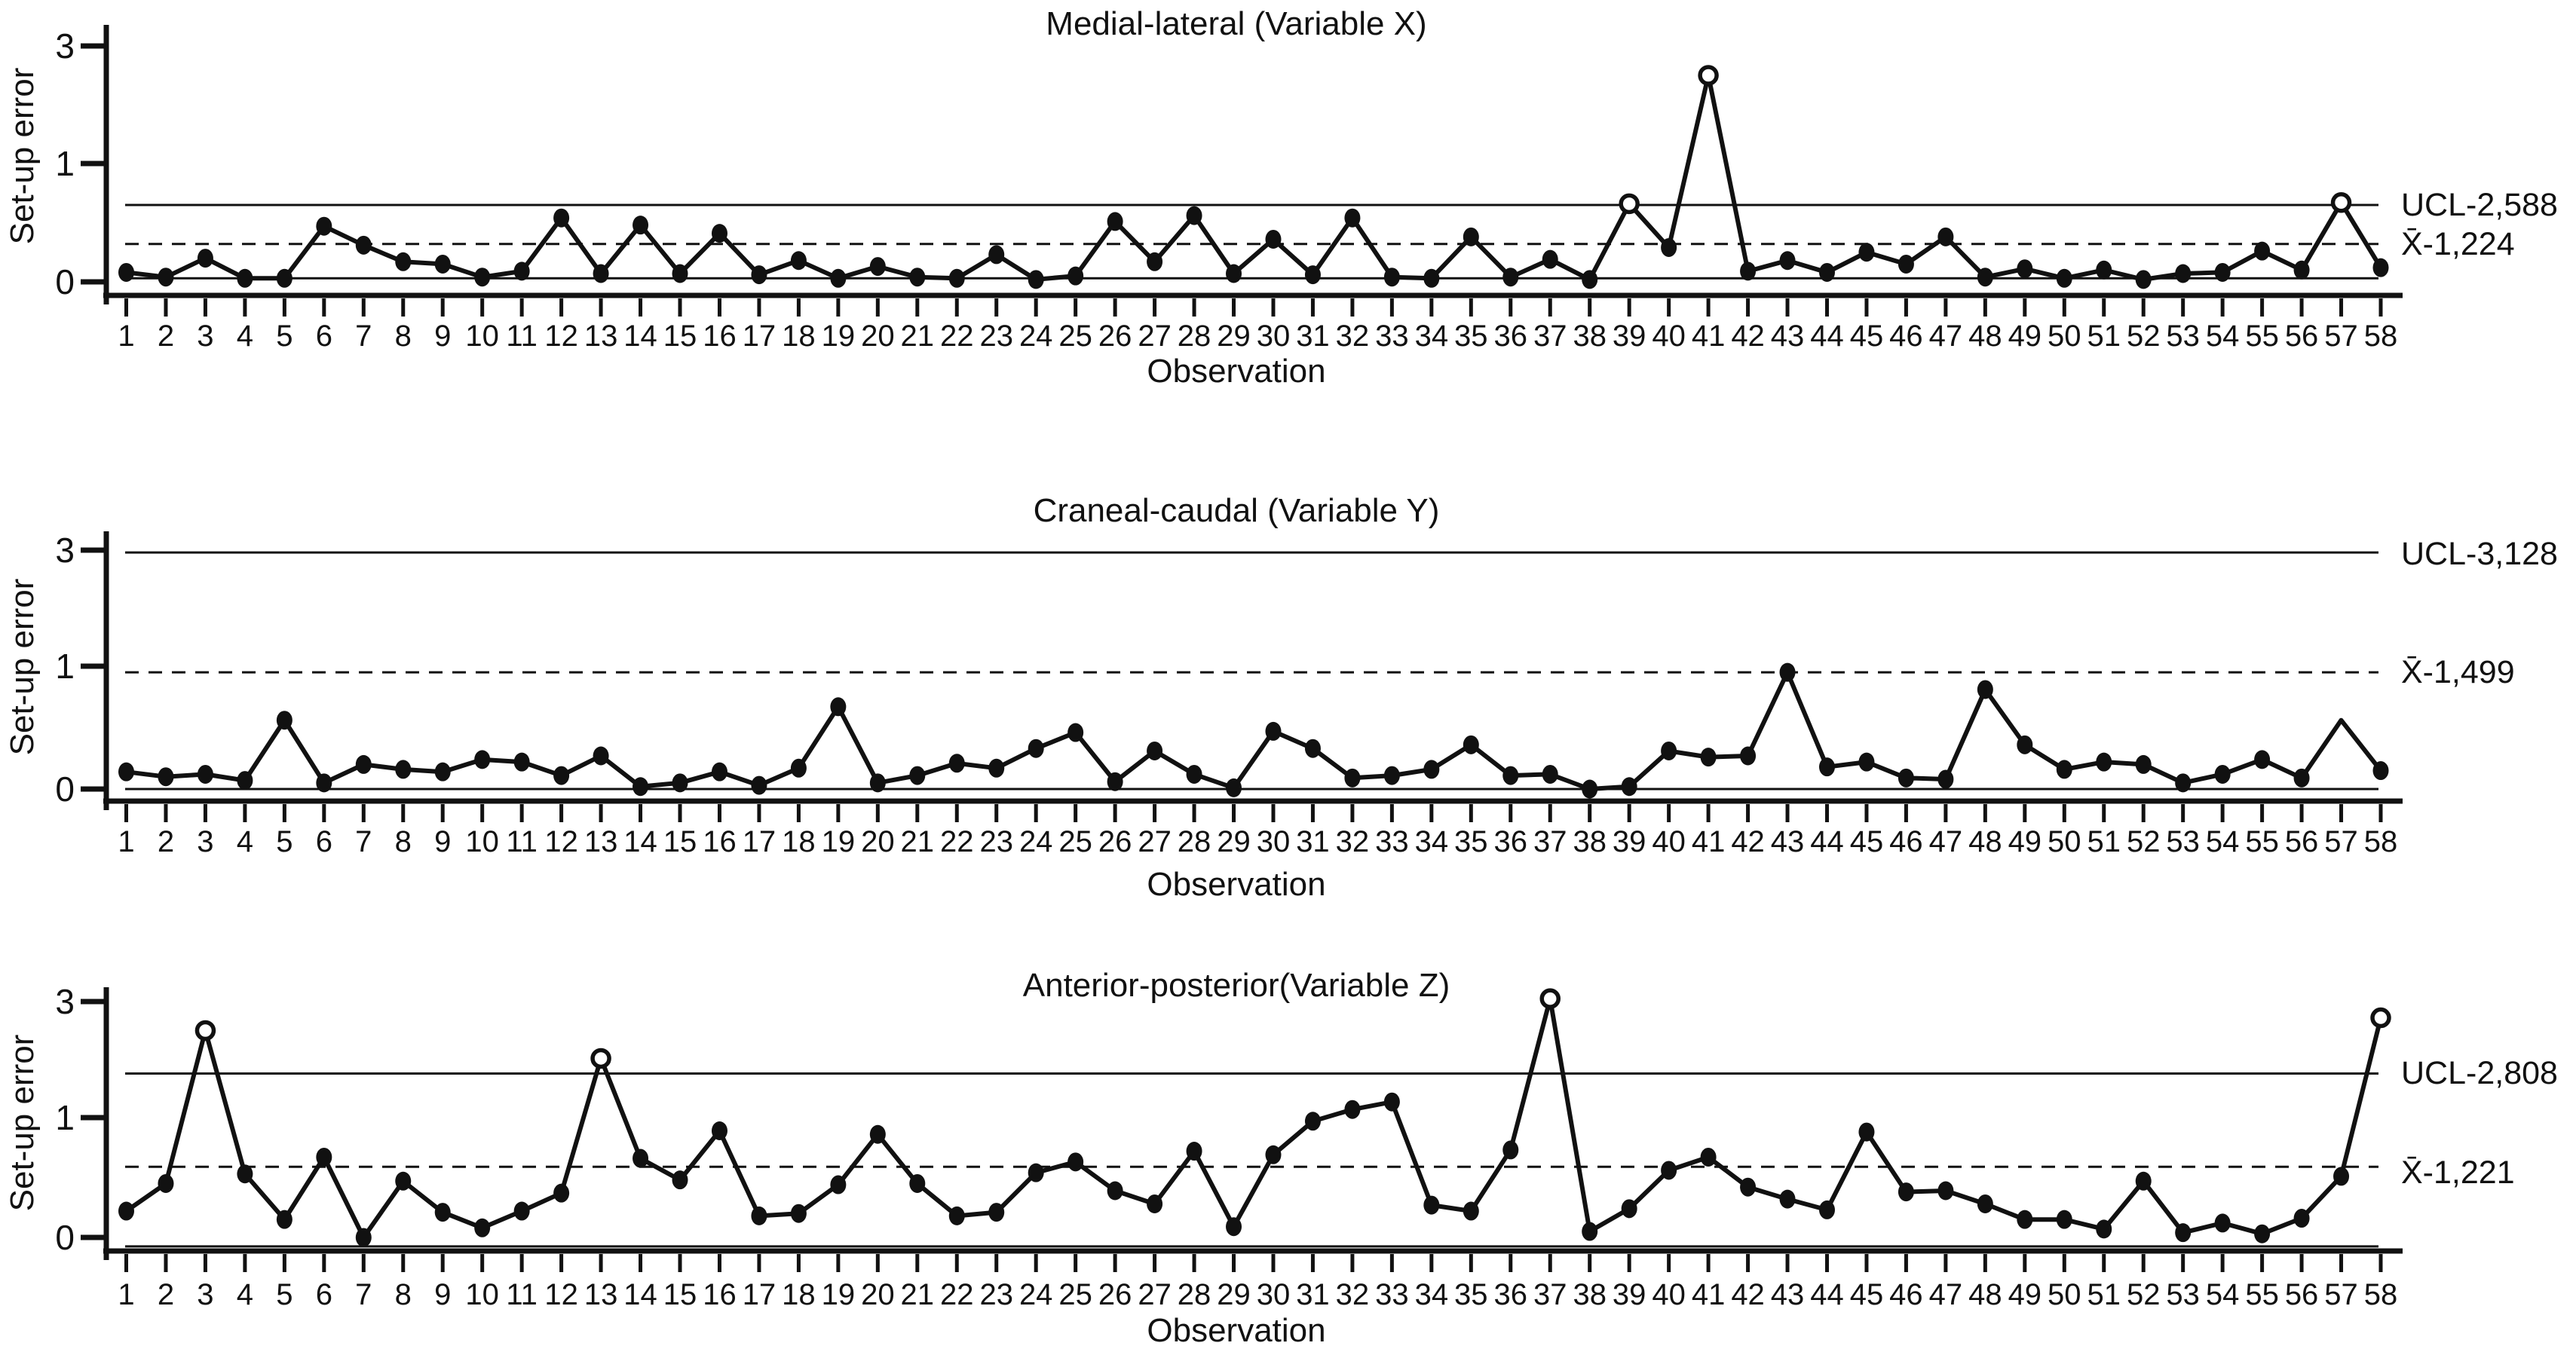  I want to click on x-tick-label: 17, so click(759, 336).